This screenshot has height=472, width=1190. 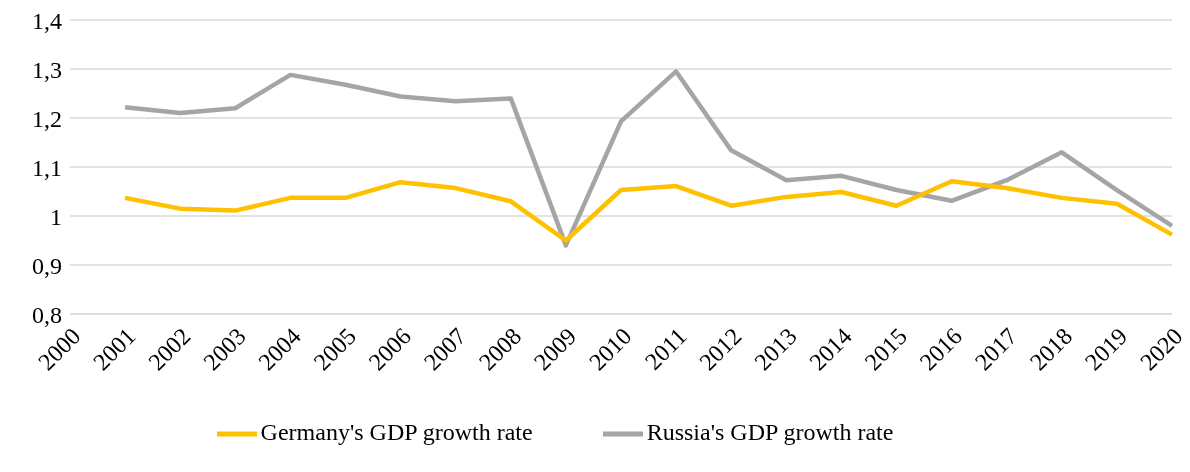 What do you see at coordinates (47, 20) in the screenshot?
I see `y-tick-label: 1,4` at bounding box center [47, 20].